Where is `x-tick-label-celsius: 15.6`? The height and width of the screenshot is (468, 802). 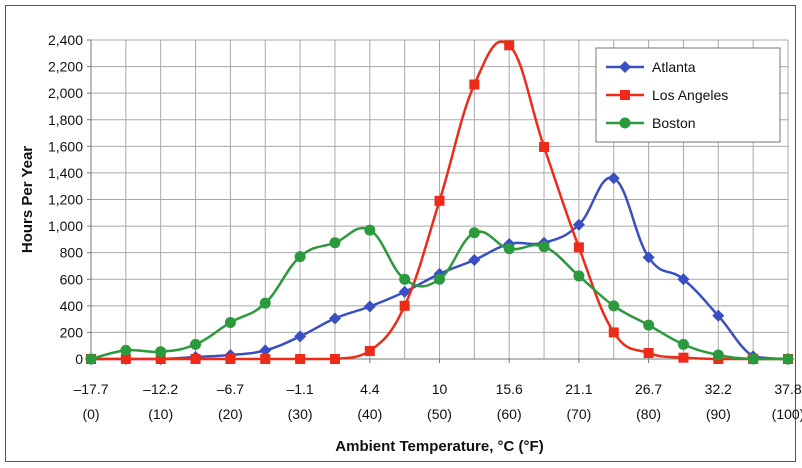 x-tick-label-celsius: 15.6 is located at coordinates (509, 389).